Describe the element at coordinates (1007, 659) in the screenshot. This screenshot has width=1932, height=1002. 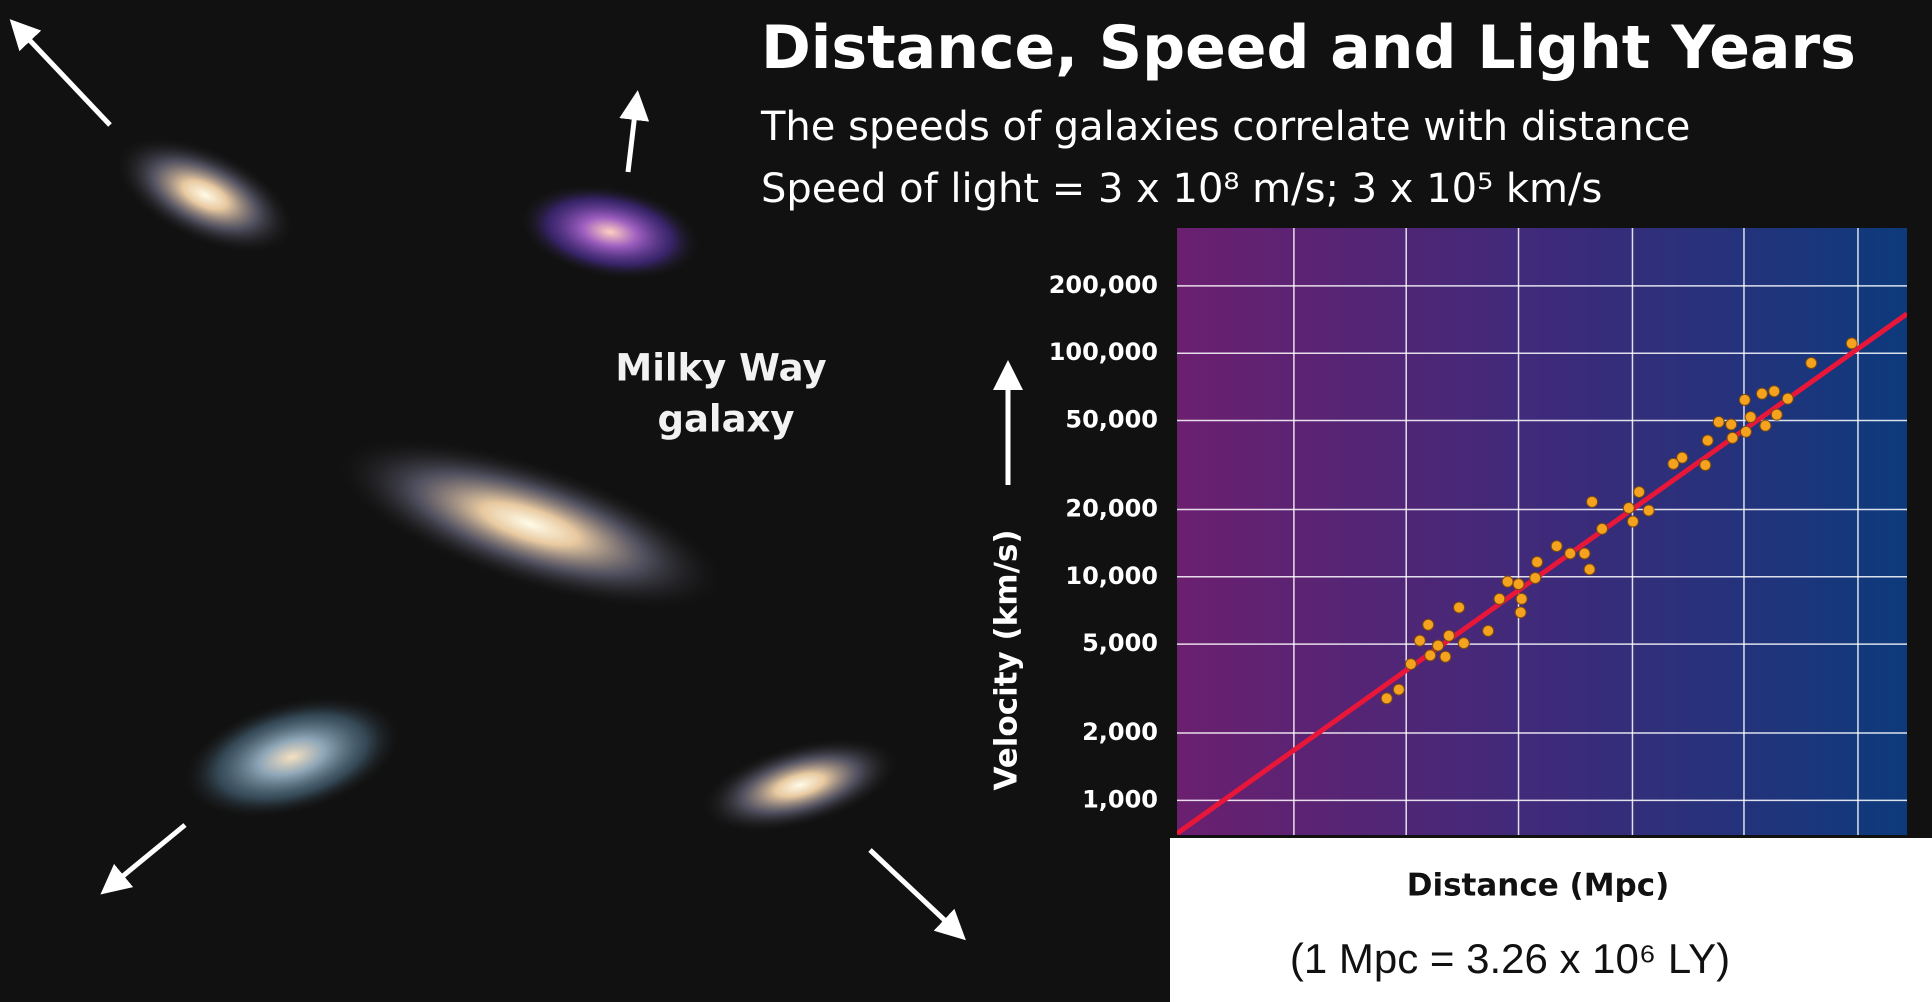
I see `y-axis-label: Velocity (km/s)` at that location.